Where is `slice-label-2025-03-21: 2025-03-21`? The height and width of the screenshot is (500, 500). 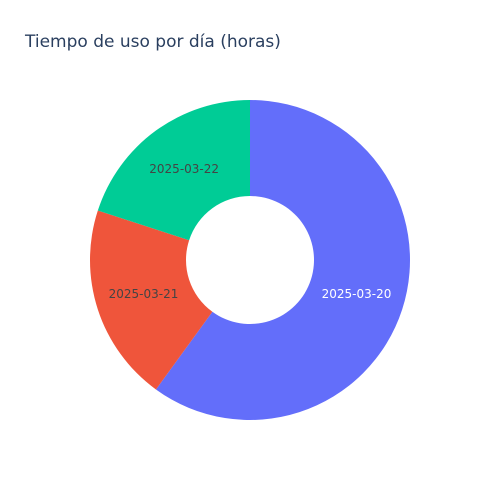
slice-label-2025-03-21: 2025-03-21 is located at coordinates (144, 294).